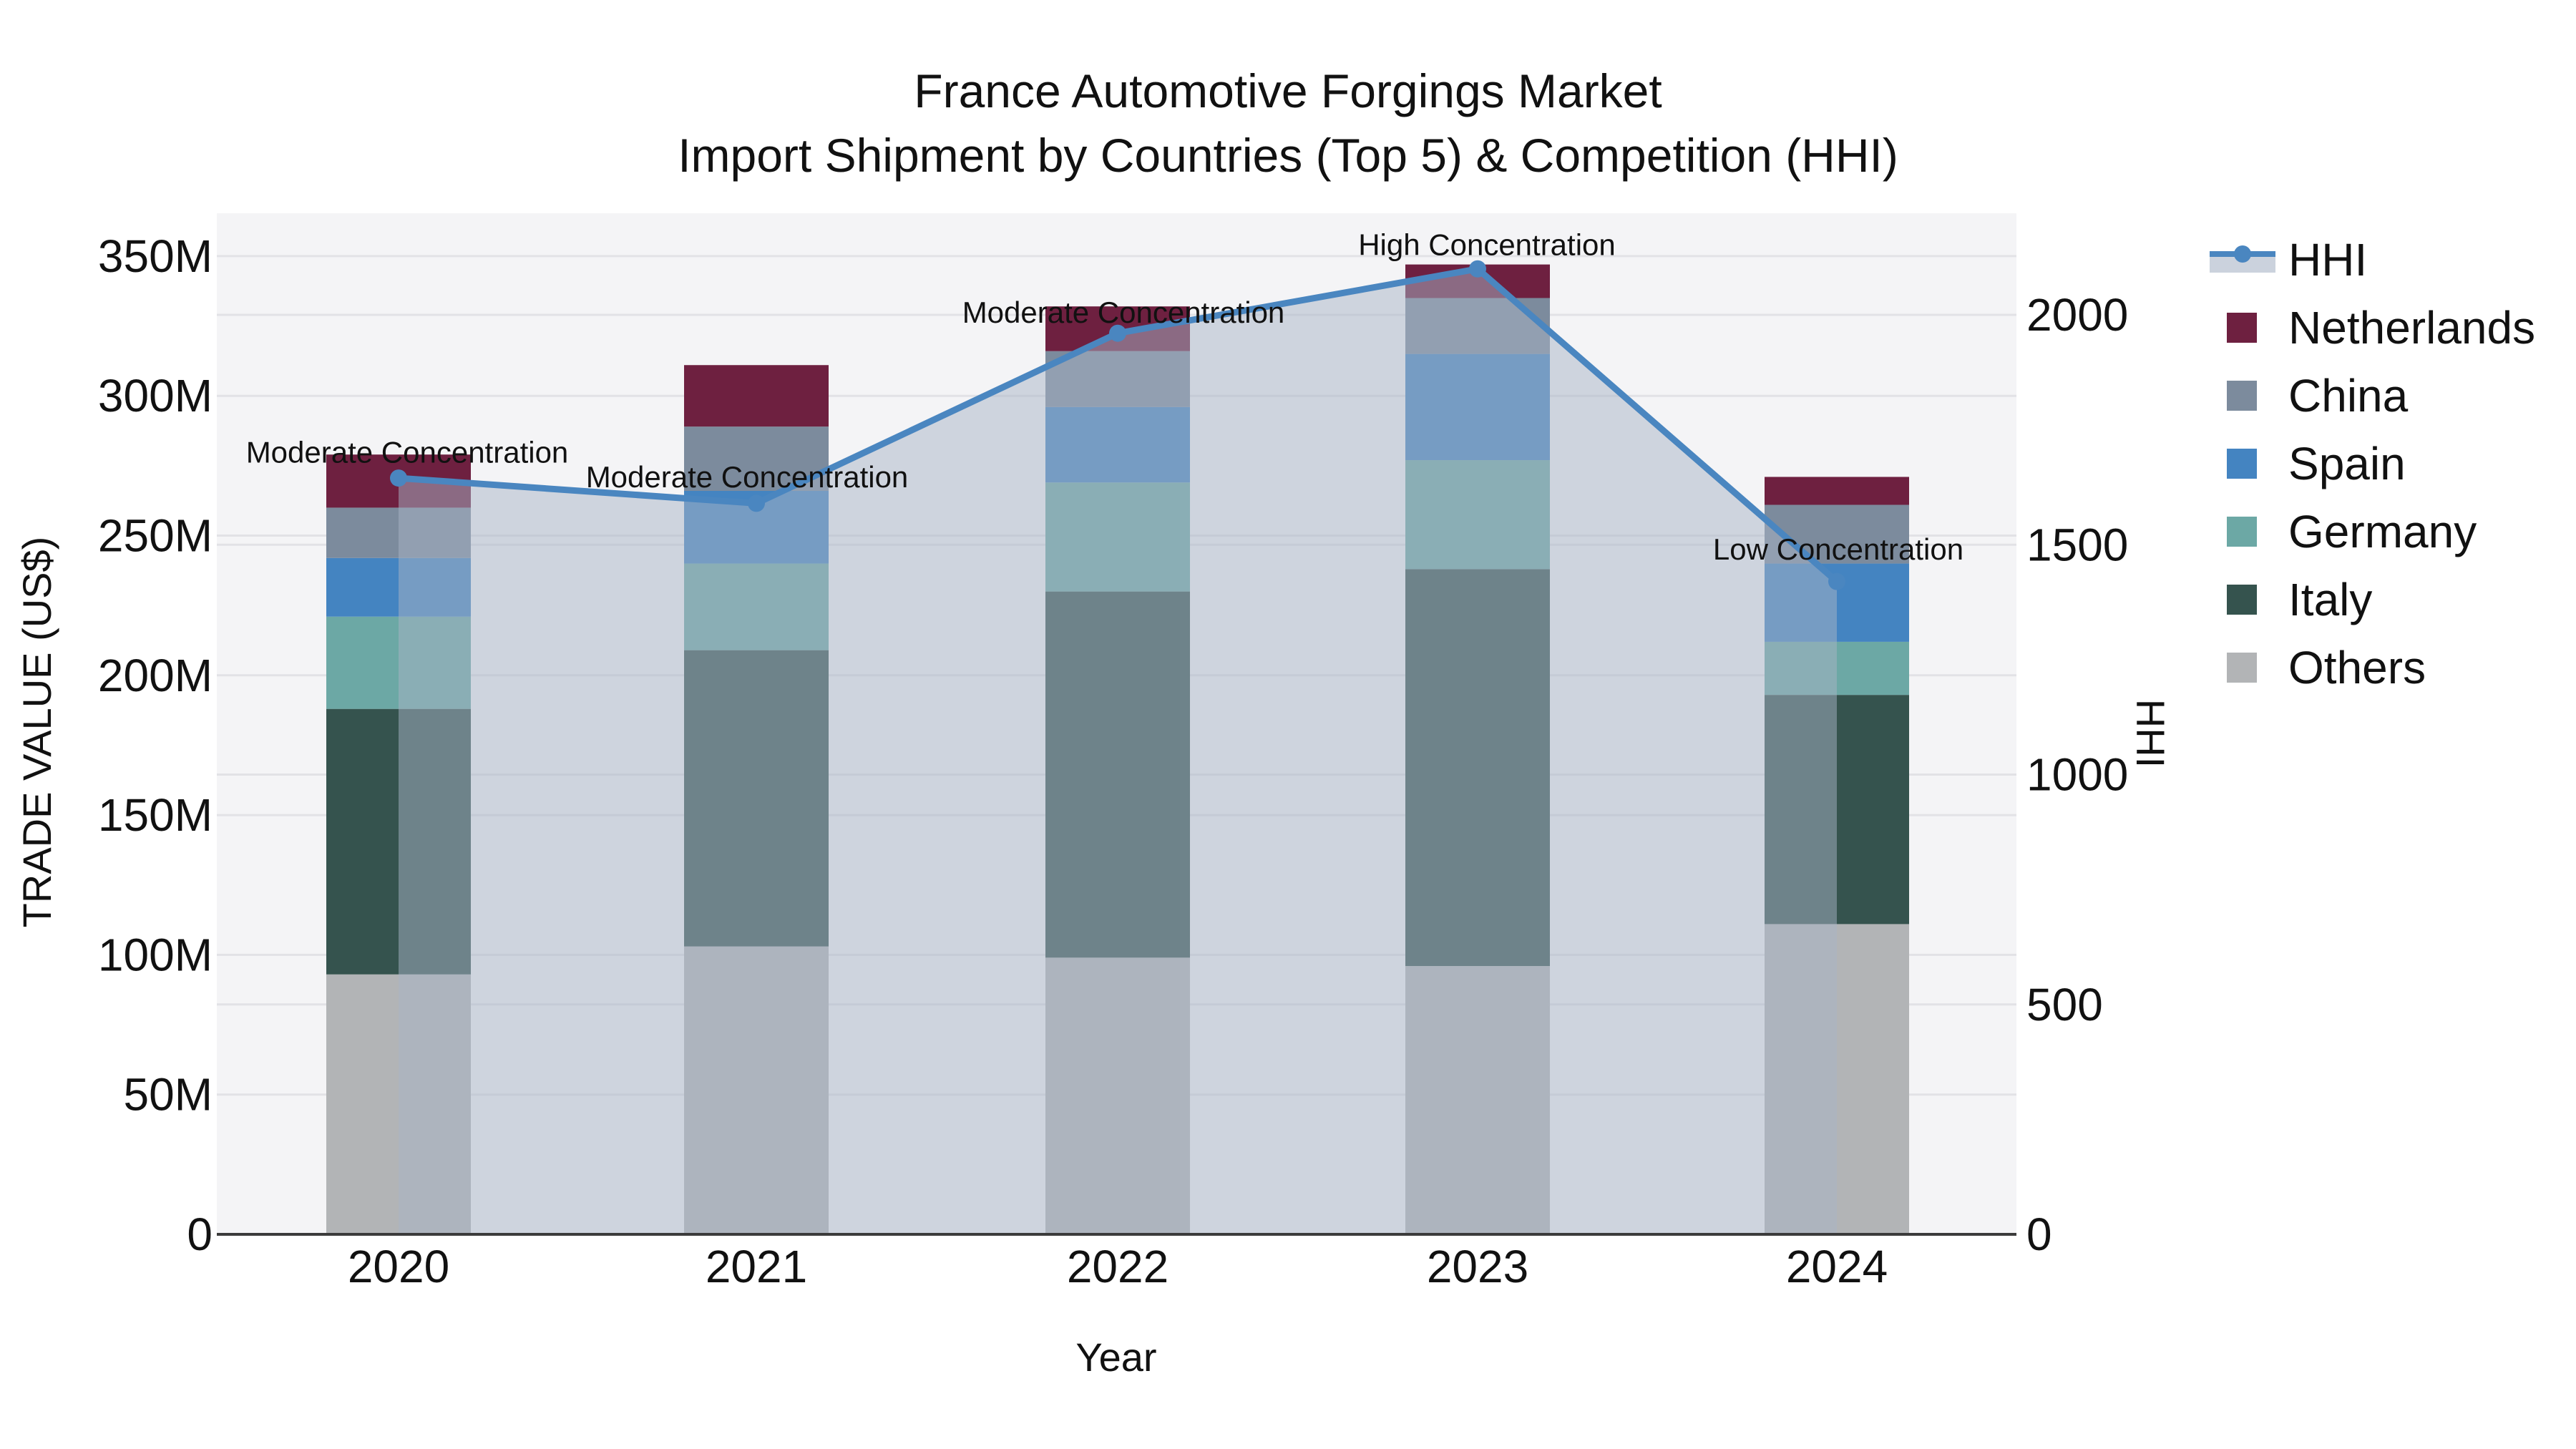 The height and width of the screenshot is (1449, 2576). What do you see at coordinates (1116, 1357) in the screenshot?
I see `x-axis-title: Year` at bounding box center [1116, 1357].